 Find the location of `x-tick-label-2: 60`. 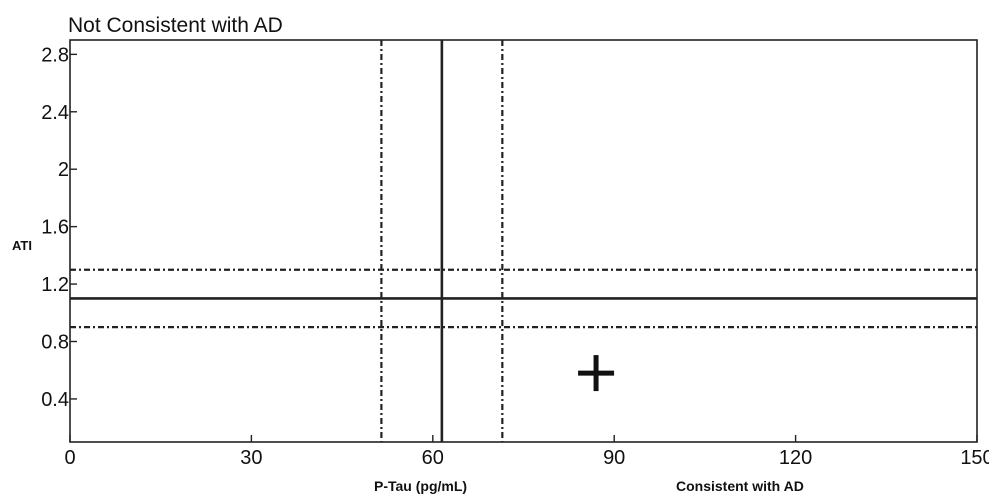

x-tick-label-2: 60 is located at coordinates (433, 458).